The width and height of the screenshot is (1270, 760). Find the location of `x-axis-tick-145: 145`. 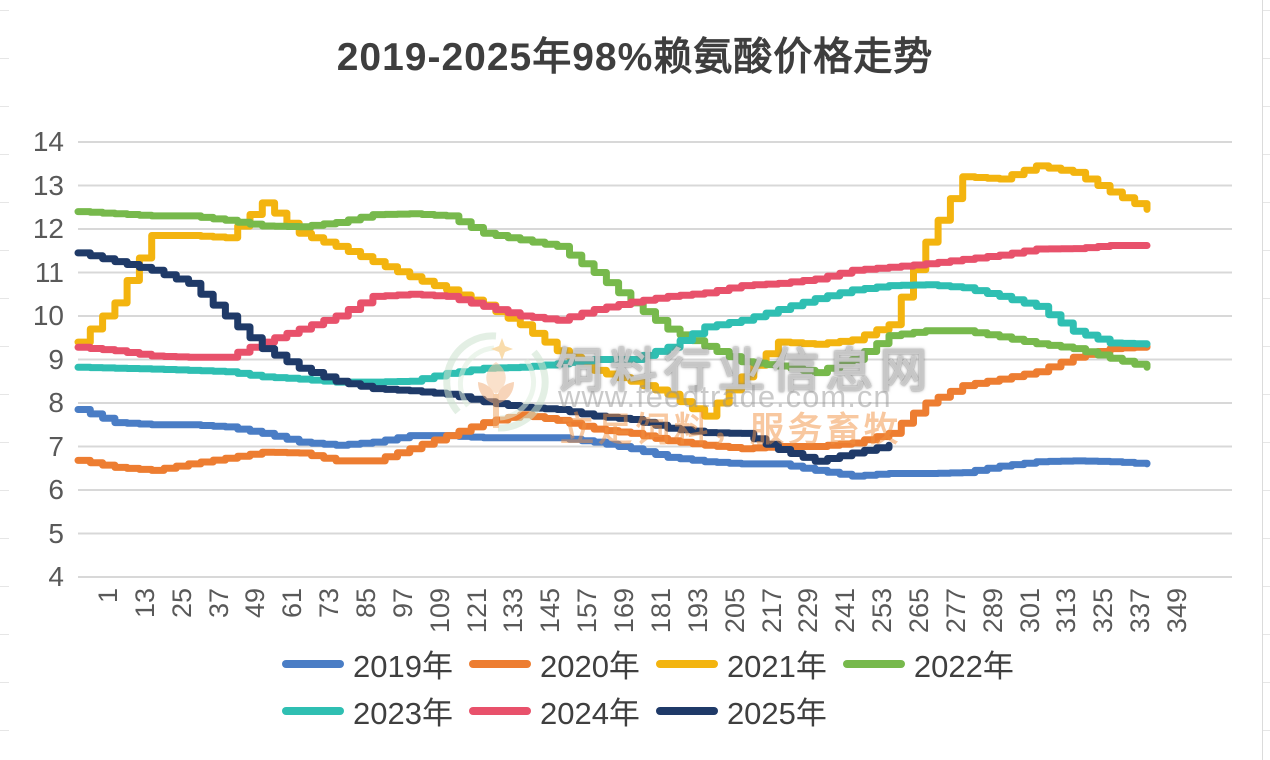

x-axis-tick-145: 145 is located at coordinates (550, 611).